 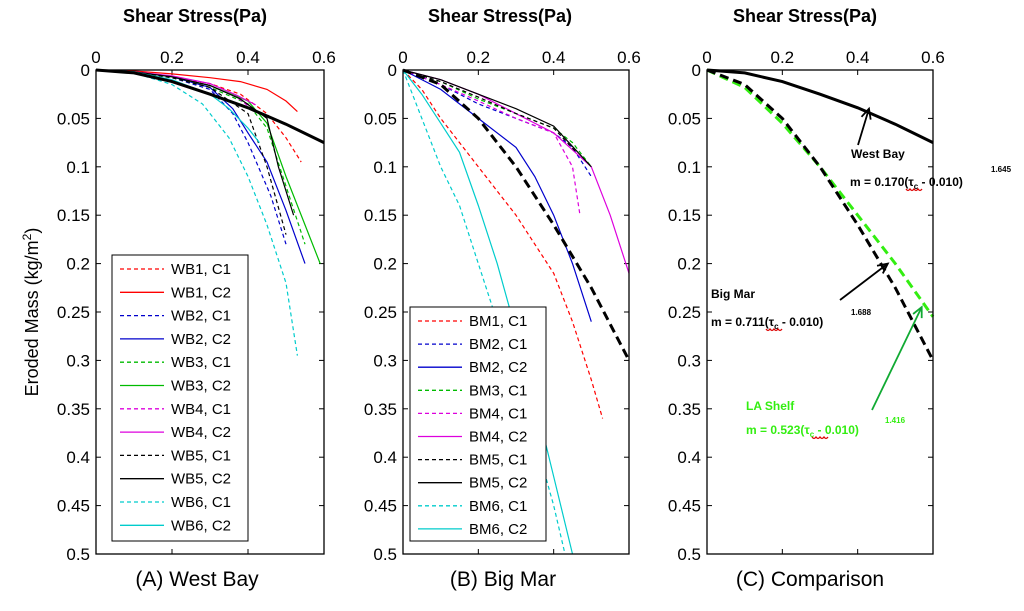 What do you see at coordinates (180, 398) in the screenshot?
I see `panel-a-legend-box` at bounding box center [180, 398].